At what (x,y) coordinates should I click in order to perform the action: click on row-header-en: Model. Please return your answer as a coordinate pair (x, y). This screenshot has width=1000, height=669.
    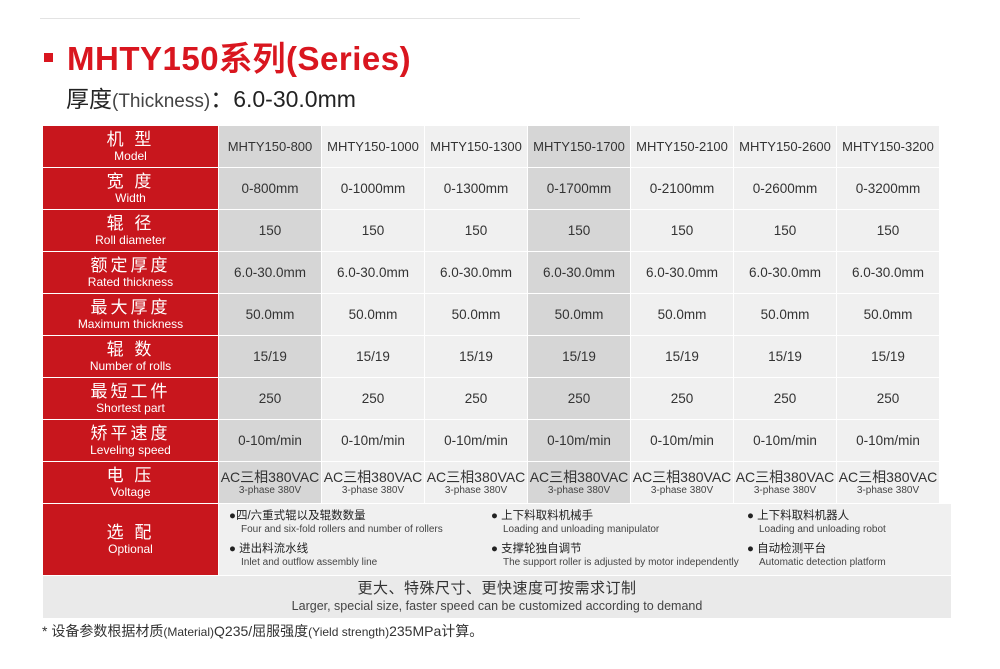
    Looking at the image, I should click on (130, 155).